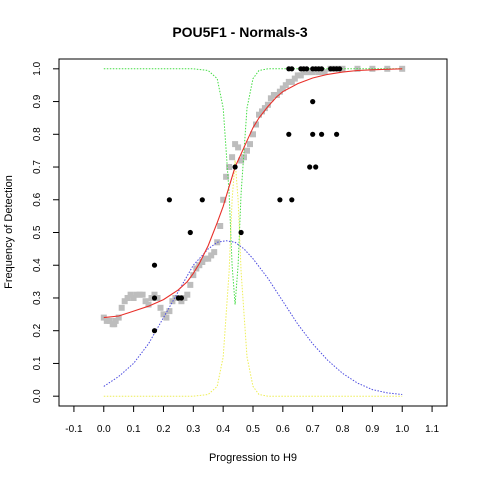 This screenshot has width=480, height=480. What do you see at coordinates (164, 429) in the screenshot?
I see `x-tick-label: 0.2` at bounding box center [164, 429].